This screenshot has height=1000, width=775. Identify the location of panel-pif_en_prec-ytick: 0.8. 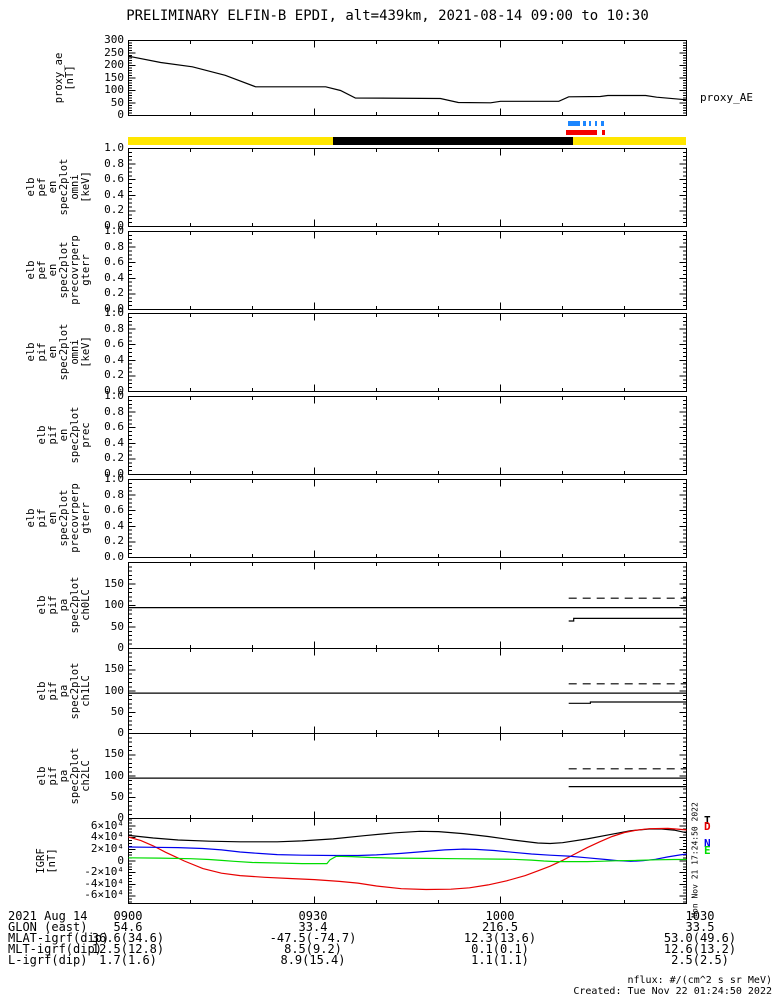
(114, 411).